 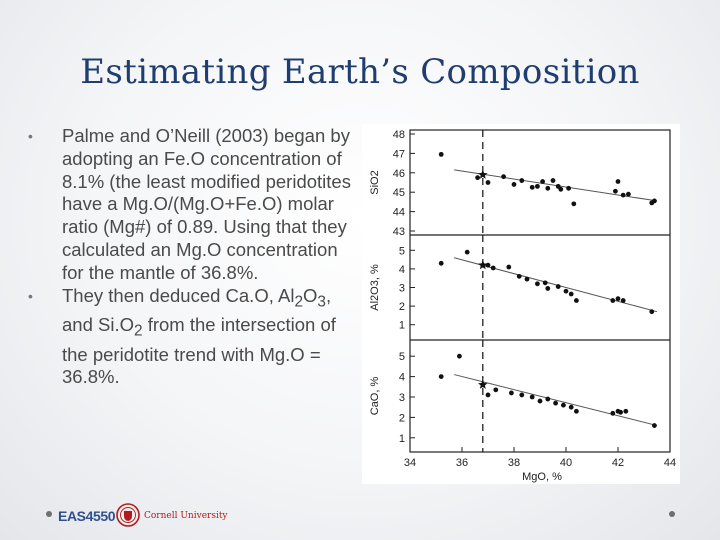 I want to click on x-tick-label: 44, so click(x=670, y=463).